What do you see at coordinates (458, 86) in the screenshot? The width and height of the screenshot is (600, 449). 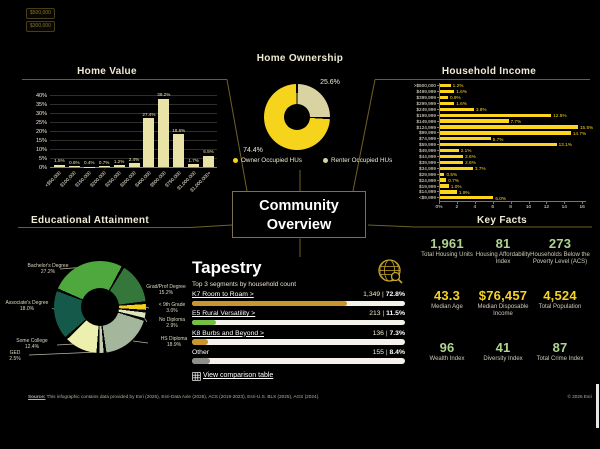 I see `hi-bar-value: 1.2%` at bounding box center [458, 86].